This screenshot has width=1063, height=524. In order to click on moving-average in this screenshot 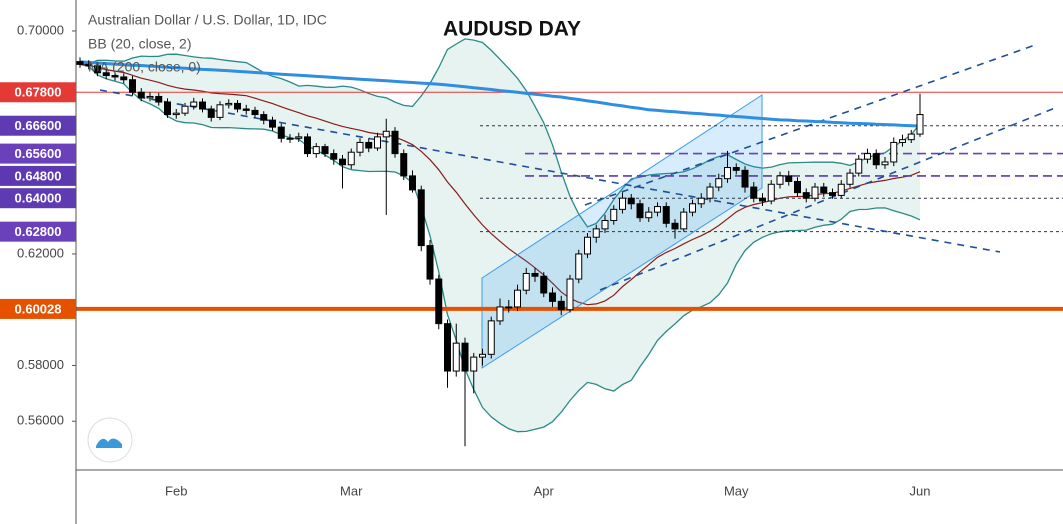, I will do `click(500, 94)`.